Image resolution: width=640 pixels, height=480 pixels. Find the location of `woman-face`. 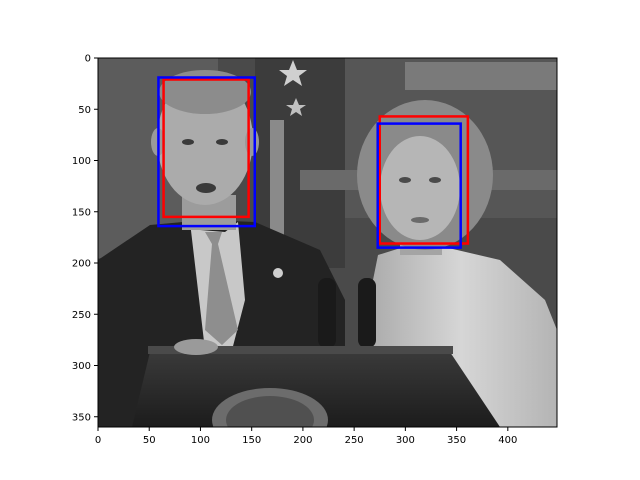

woman-face is located at coordinates (420, 188).